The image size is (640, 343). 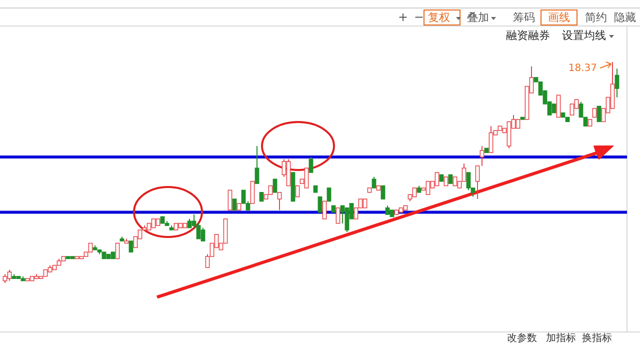 I want to click on text: 设置均线, so click(x=584, y=35).